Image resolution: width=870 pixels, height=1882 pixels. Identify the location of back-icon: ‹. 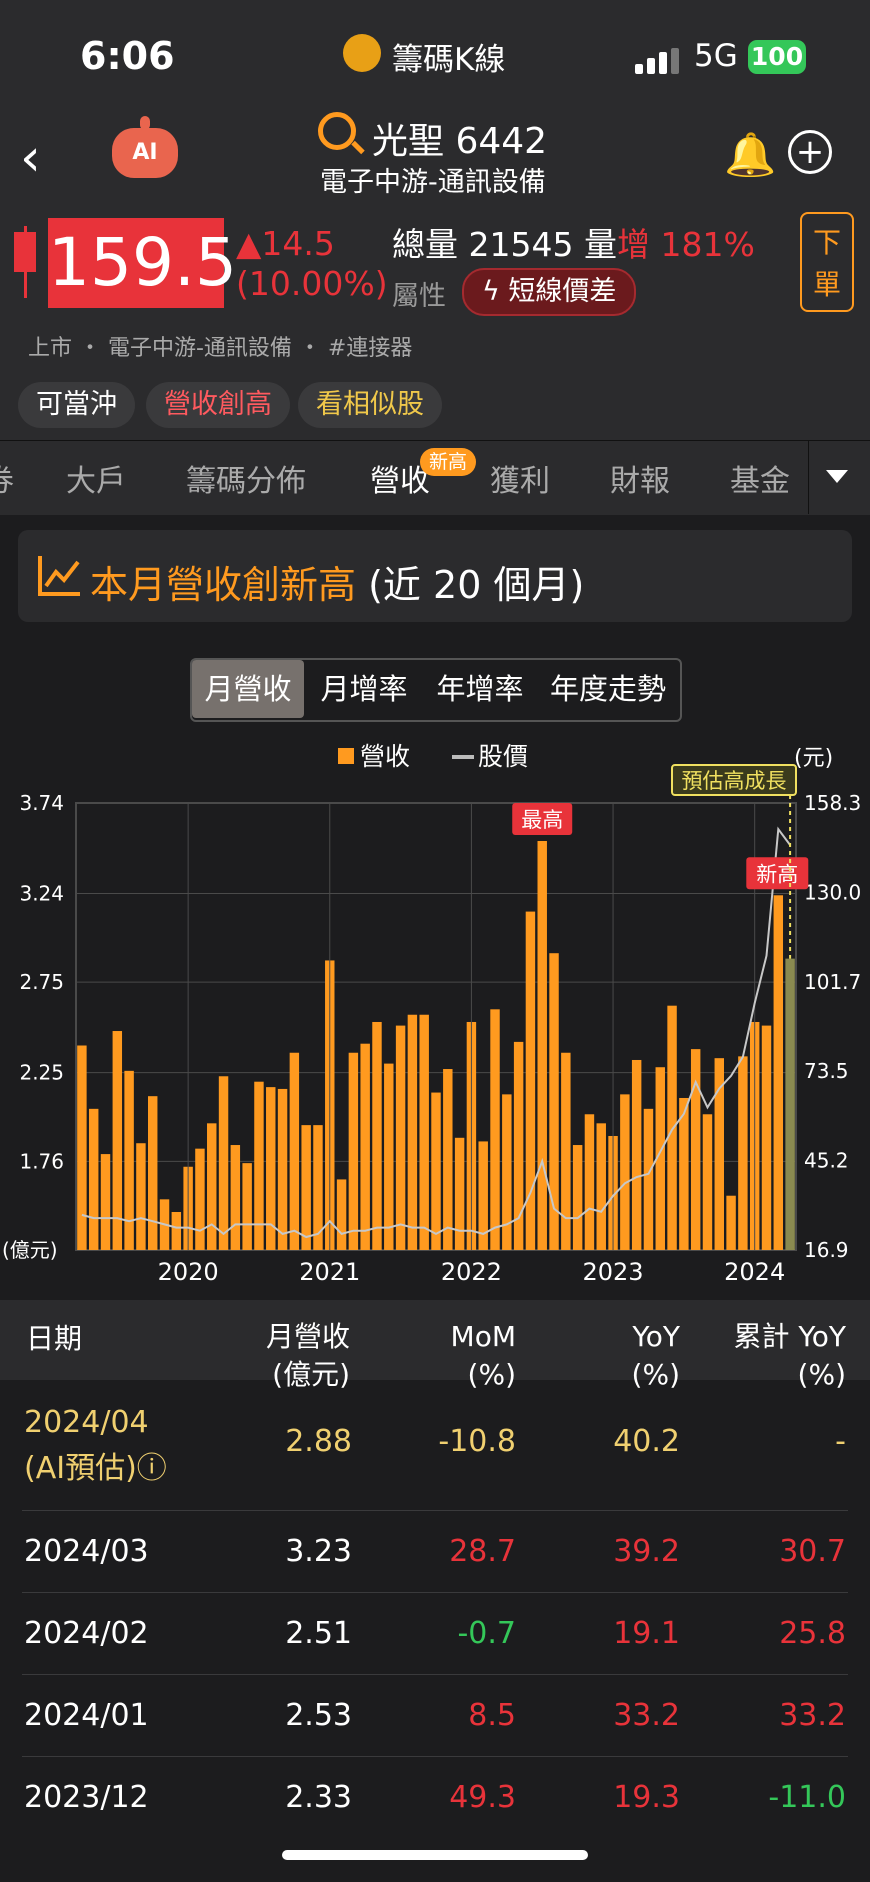
(30, 158).